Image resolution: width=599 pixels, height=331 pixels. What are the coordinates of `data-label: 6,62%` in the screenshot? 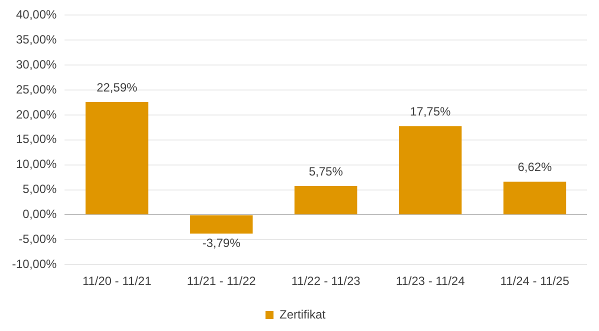 It's located at (535, 167).